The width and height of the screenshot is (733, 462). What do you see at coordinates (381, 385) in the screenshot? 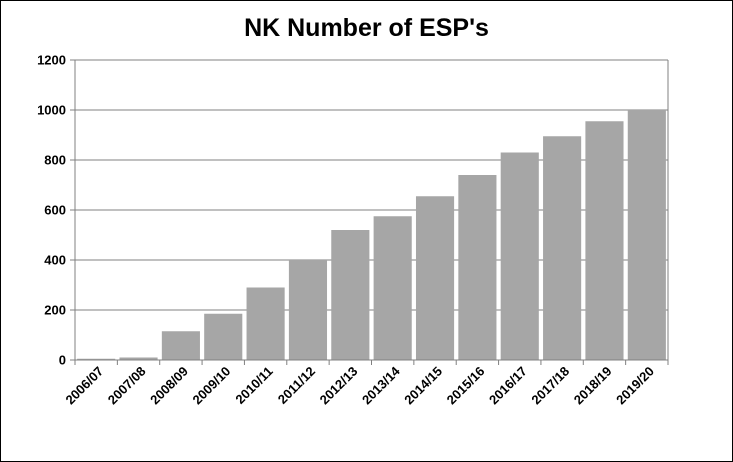
I see `x-tick-label: 2013/14` at bounding box center [381, 385].